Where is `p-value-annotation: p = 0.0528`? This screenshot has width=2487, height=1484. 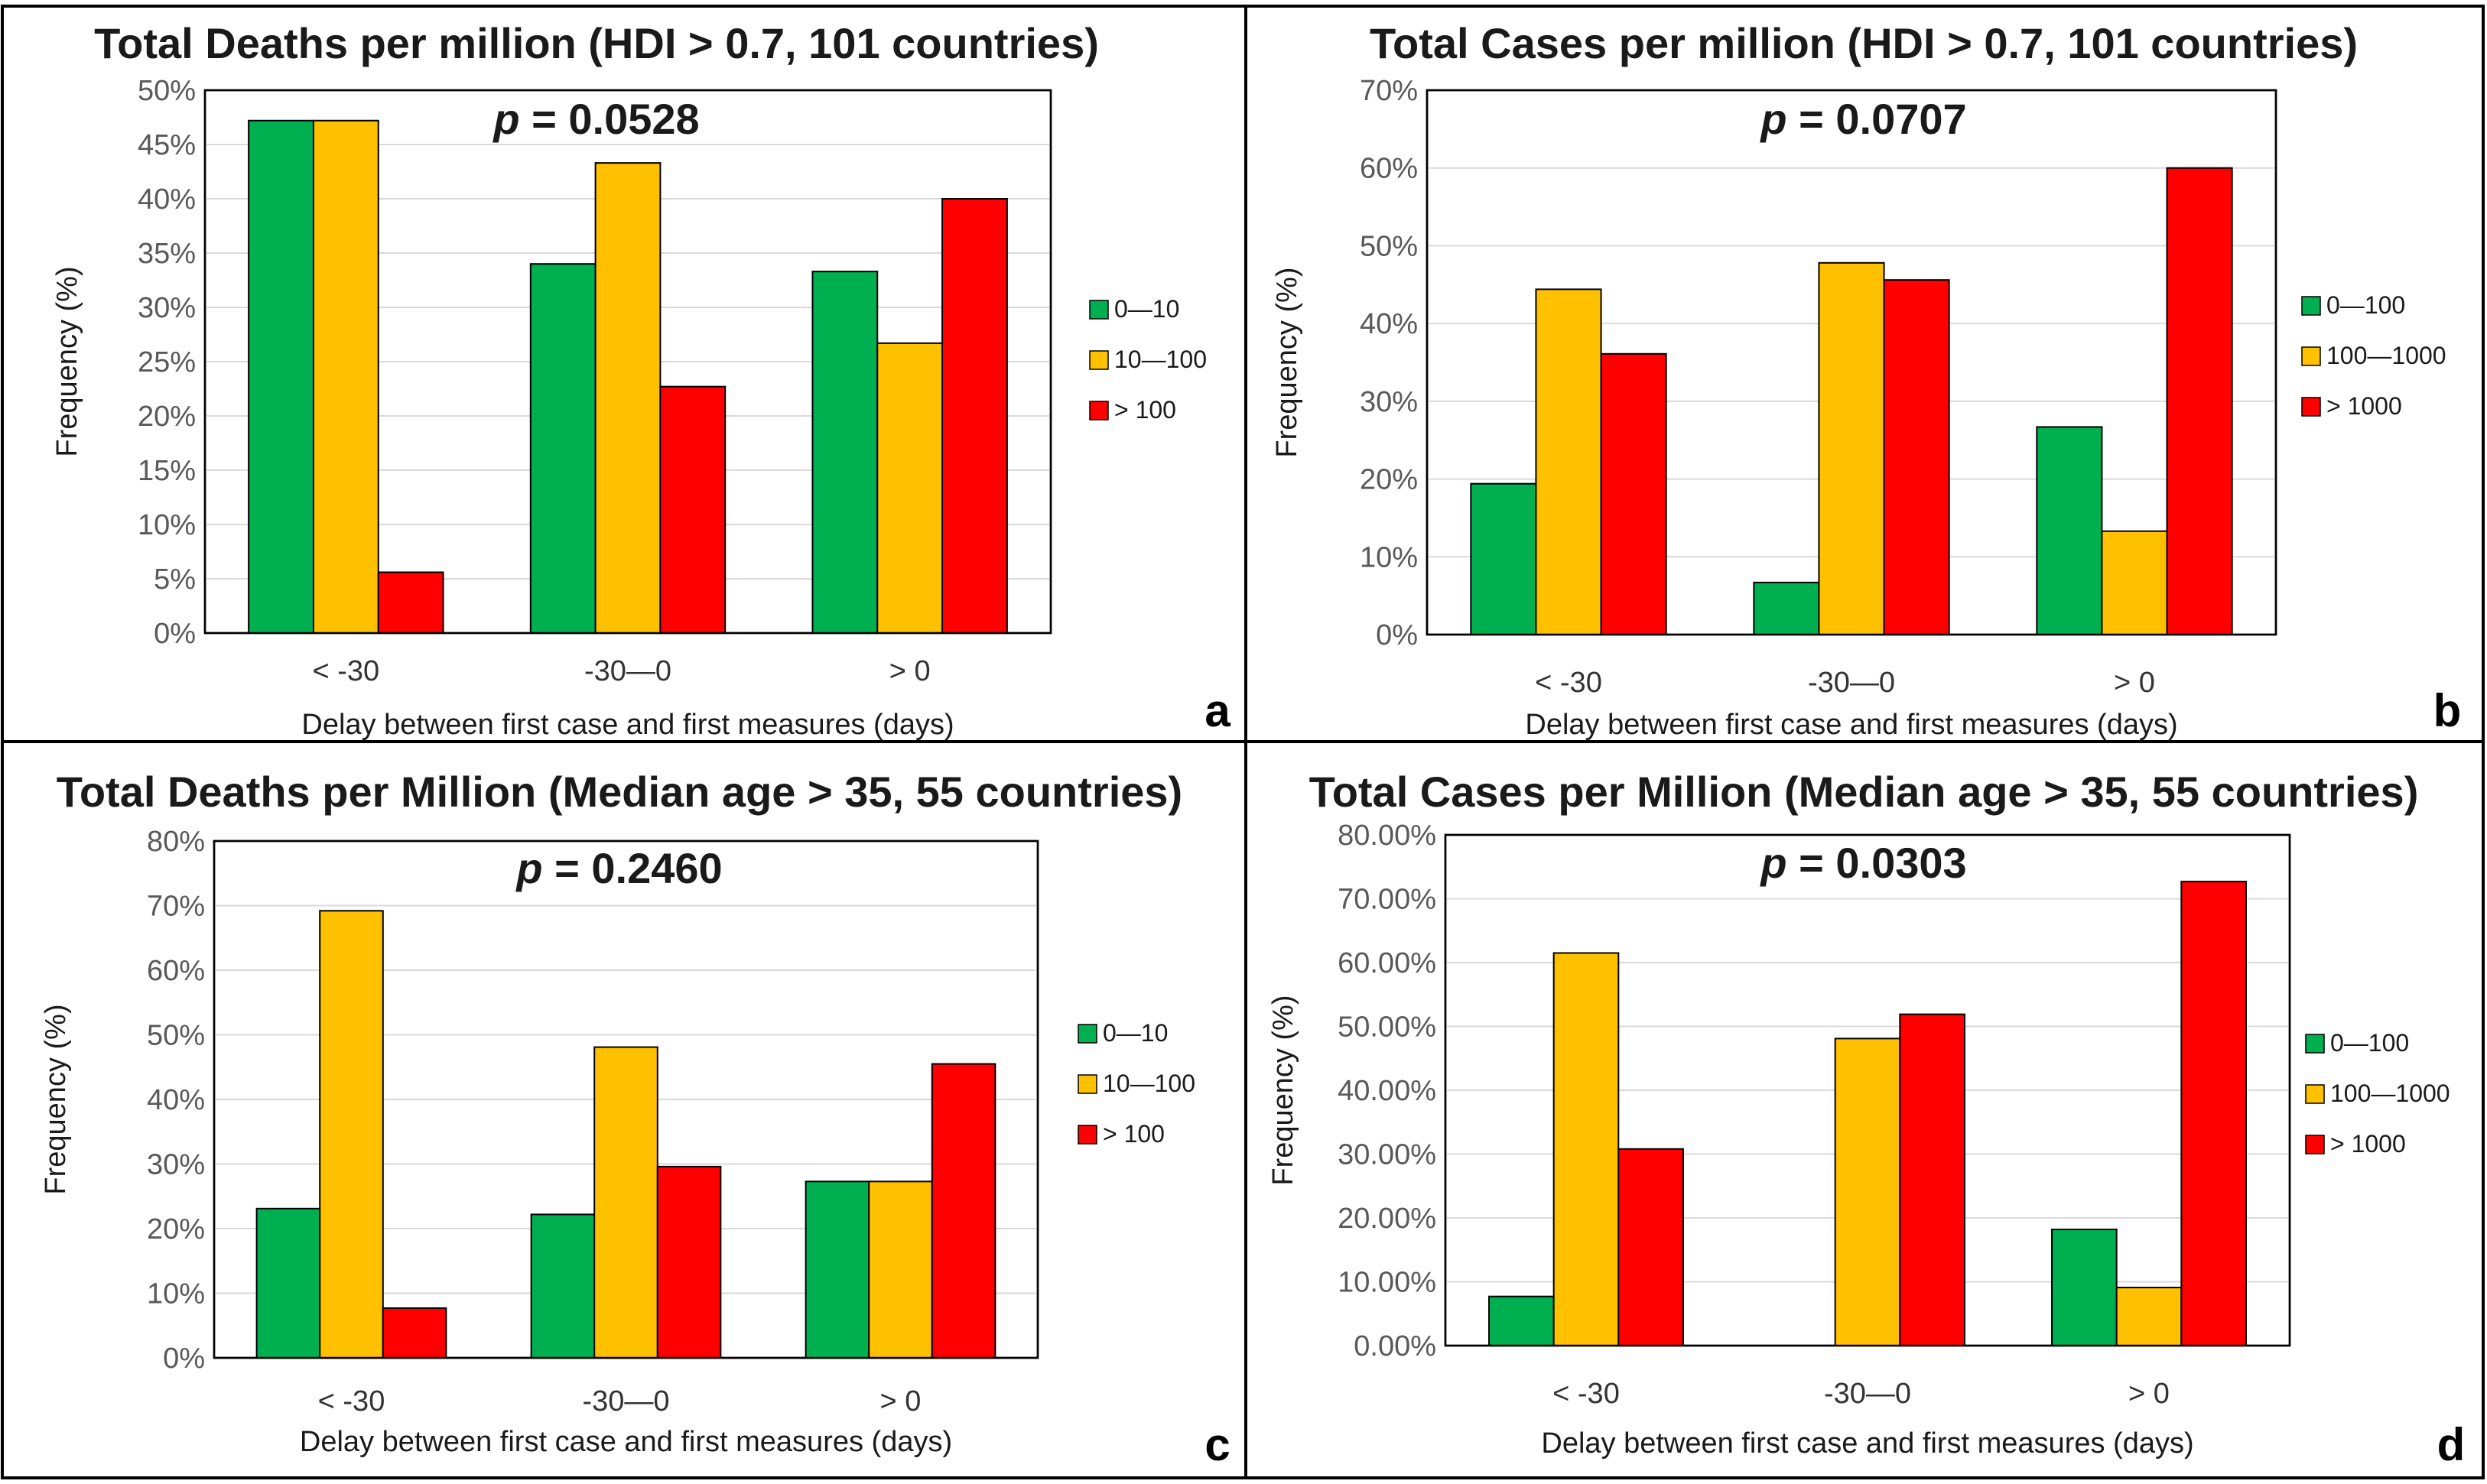
p-value-annotation: p = 0.0528 is located at coordinates (595, 119).